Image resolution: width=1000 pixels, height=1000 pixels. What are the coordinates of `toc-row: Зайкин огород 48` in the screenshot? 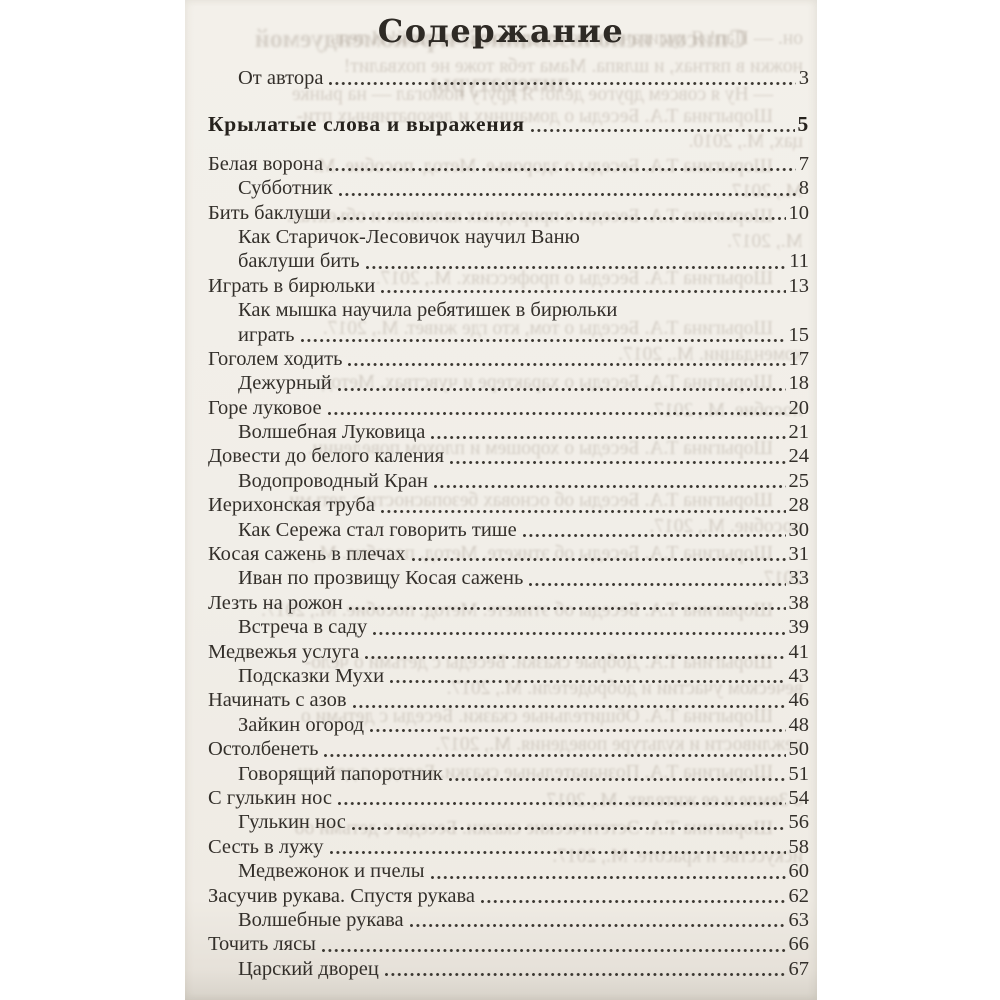 It's located at (508, 725).